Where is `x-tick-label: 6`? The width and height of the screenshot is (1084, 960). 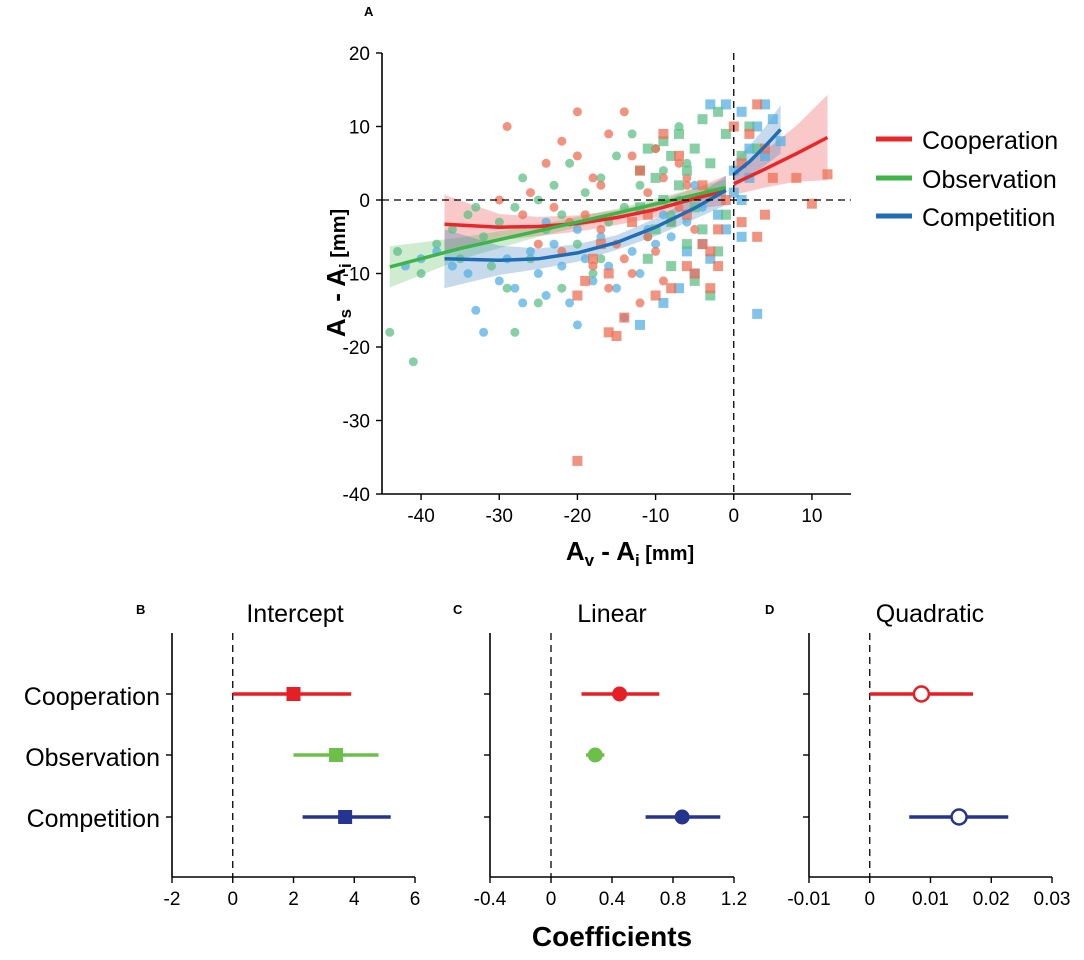
x-tick-label: 6 is located at coordinates (415, 899).